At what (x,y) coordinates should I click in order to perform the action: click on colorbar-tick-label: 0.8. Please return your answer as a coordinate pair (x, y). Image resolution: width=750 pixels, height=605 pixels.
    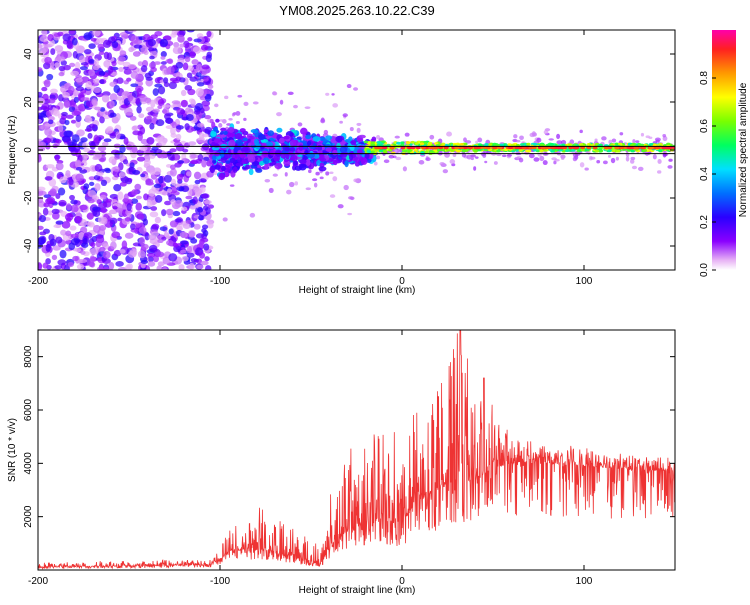
    Looking at the image, I should click on (704, 78).